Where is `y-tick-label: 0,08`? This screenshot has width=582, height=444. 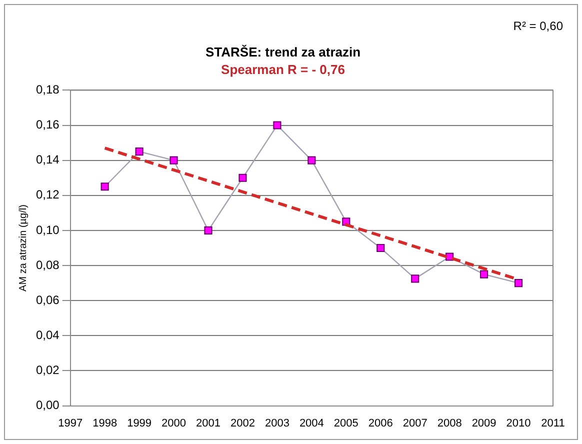 y-tick-label: 0,08 is located at coordinates (48, 265).